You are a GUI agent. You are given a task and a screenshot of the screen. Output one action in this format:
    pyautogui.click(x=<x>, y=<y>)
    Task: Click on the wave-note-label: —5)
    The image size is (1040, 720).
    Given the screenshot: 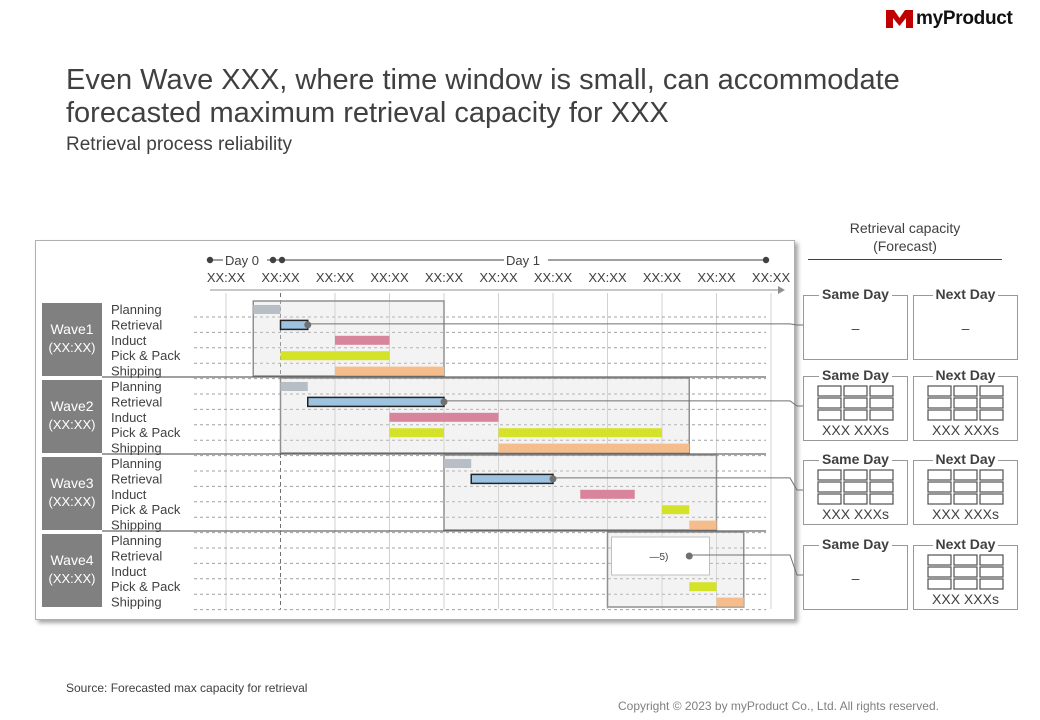 What is the action you would take?
    pyautogui.click(x=659, y=557)
    